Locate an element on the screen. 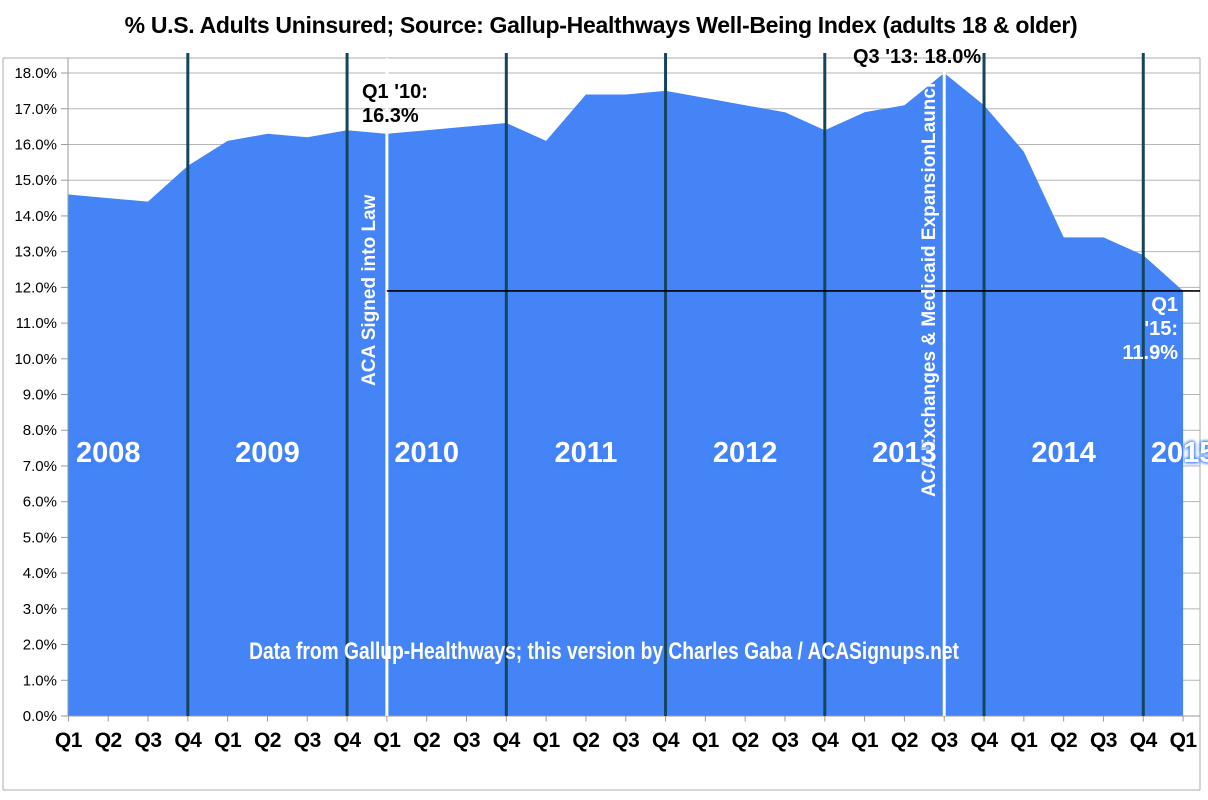 This screenshot has width=1208, height=800. year-label-2010: 2010 is located at coordinates (426, 453).